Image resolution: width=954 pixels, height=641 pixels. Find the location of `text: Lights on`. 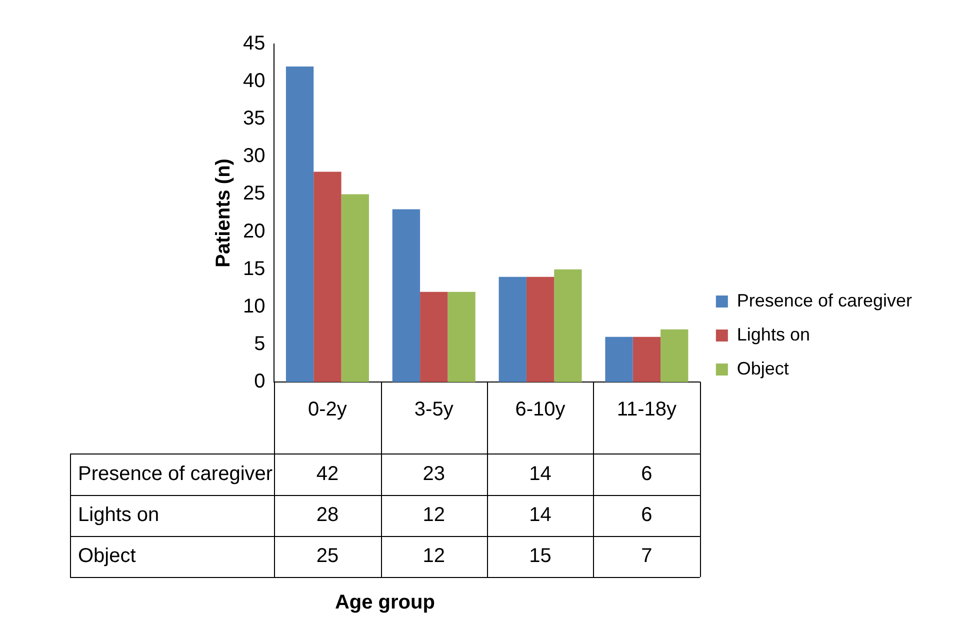

text: Lights on is located at coordinates (119, 515).